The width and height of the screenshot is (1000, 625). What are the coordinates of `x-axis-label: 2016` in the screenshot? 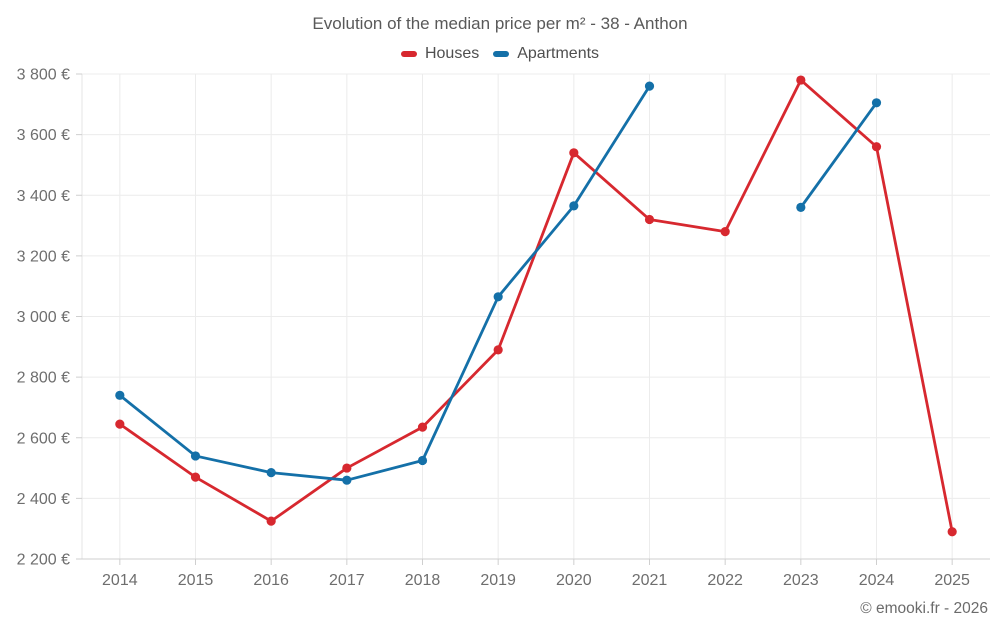 It's located at (271, 580).